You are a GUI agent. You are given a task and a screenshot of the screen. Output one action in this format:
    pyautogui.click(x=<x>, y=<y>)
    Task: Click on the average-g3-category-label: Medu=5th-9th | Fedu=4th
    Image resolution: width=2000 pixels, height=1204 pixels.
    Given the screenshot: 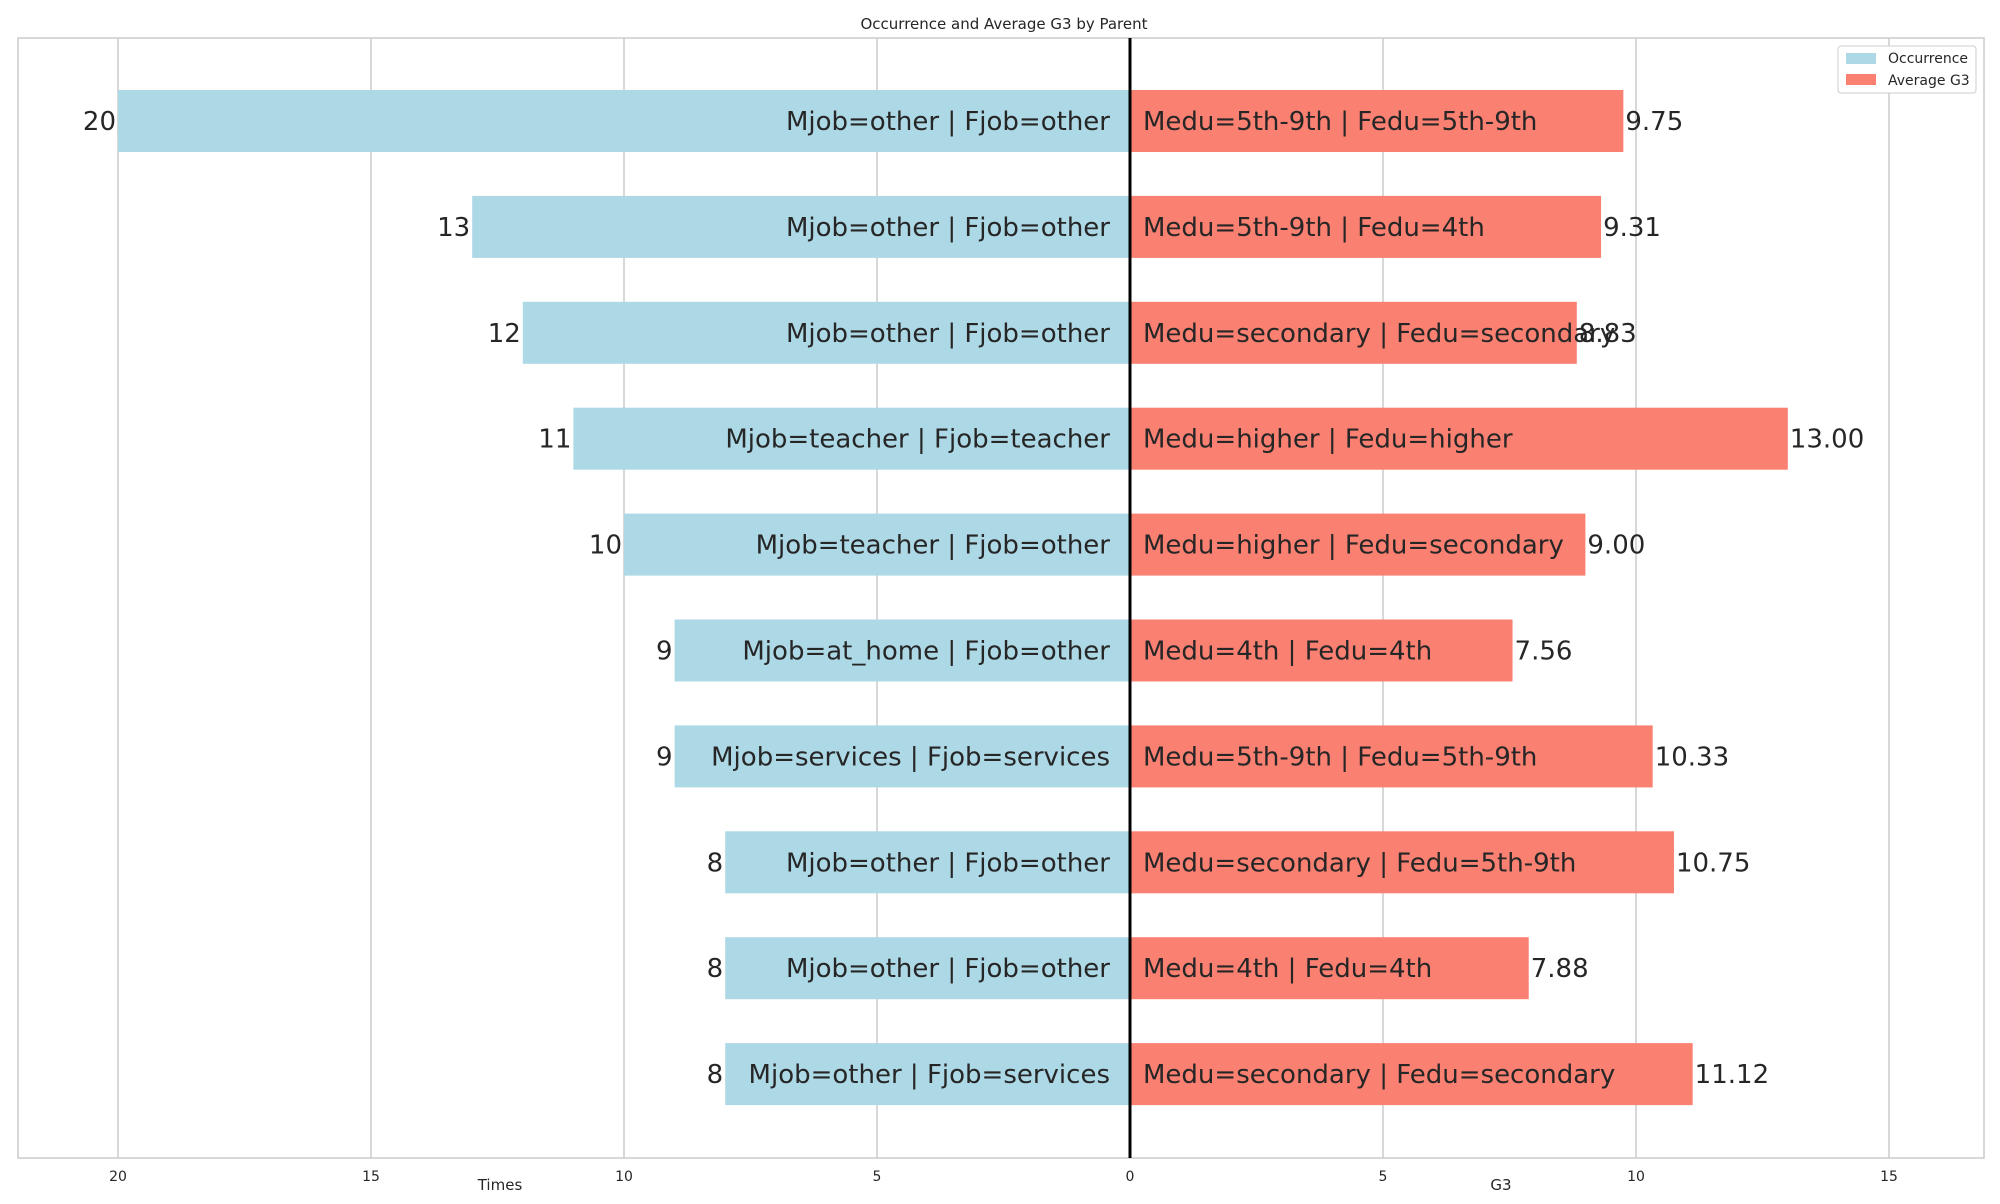 What is the action you would take?
    pyautogui.click(x=1314, y=228)
    